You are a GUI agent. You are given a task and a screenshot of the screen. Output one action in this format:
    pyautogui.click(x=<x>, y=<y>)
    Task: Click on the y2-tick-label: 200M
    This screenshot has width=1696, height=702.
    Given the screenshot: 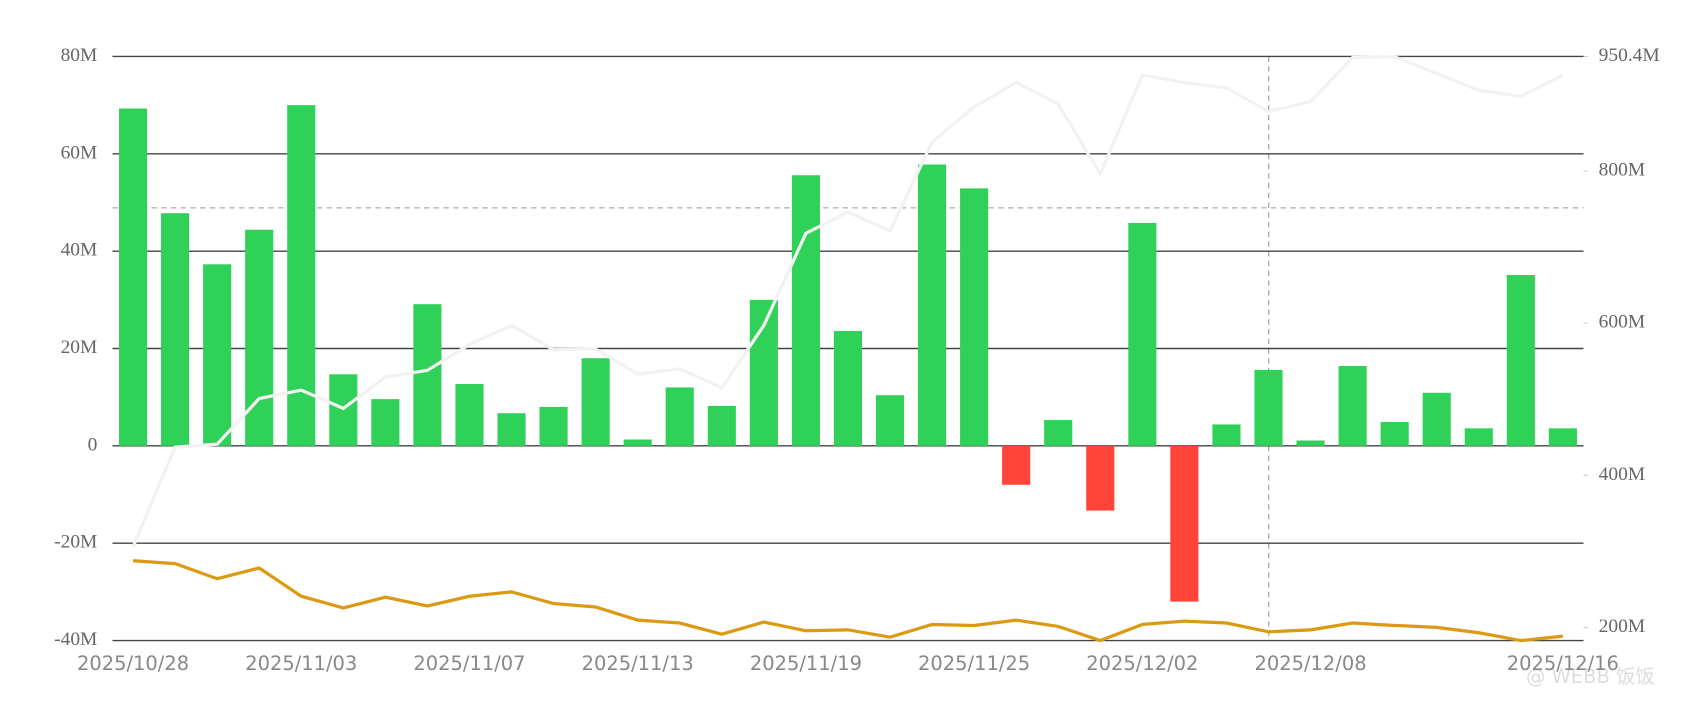 What is the action you would take?
    pyautogui.click(x=1622, y=626)
    